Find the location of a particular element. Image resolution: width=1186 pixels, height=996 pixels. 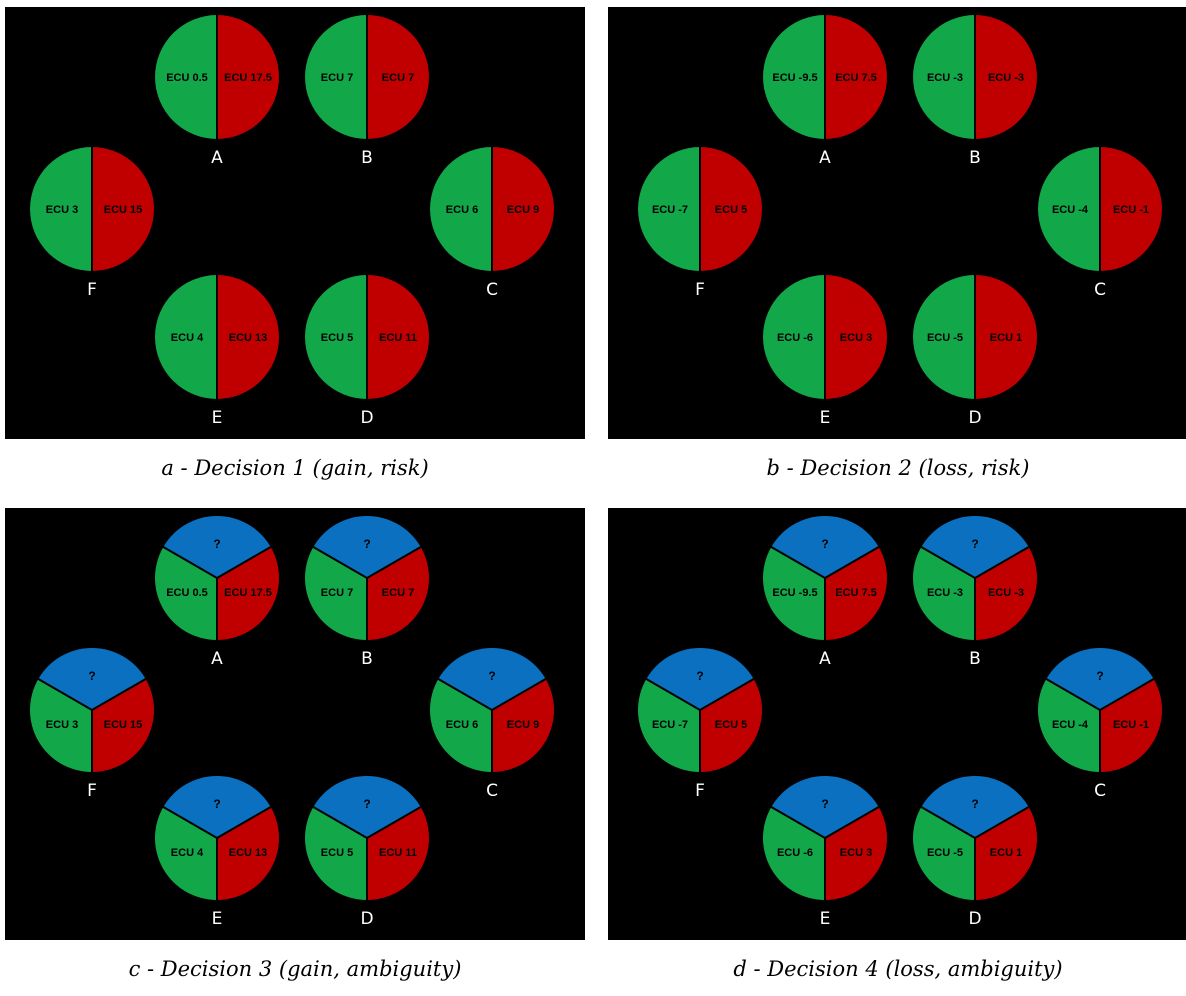

option-b-green-sector is located at coordinates (336, 593).